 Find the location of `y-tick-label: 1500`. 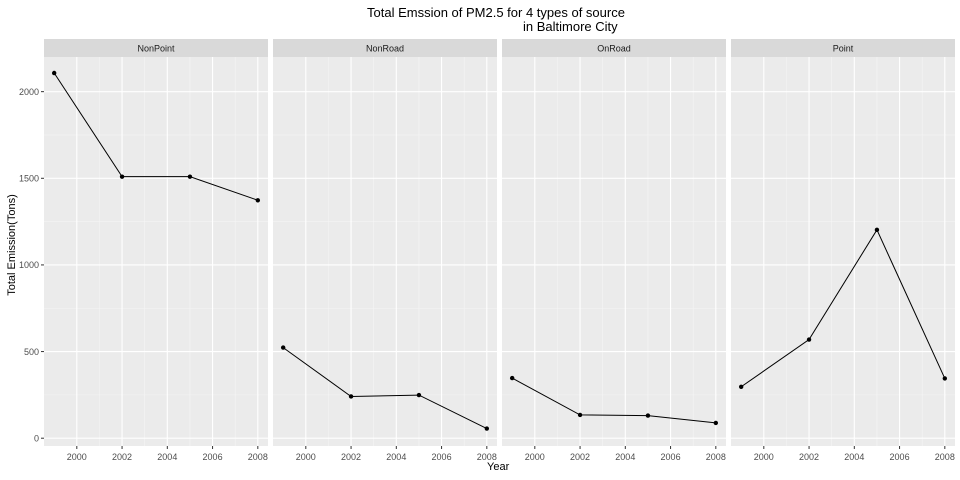

y-tick-label: 1500 is located at coordinates (29, 178).